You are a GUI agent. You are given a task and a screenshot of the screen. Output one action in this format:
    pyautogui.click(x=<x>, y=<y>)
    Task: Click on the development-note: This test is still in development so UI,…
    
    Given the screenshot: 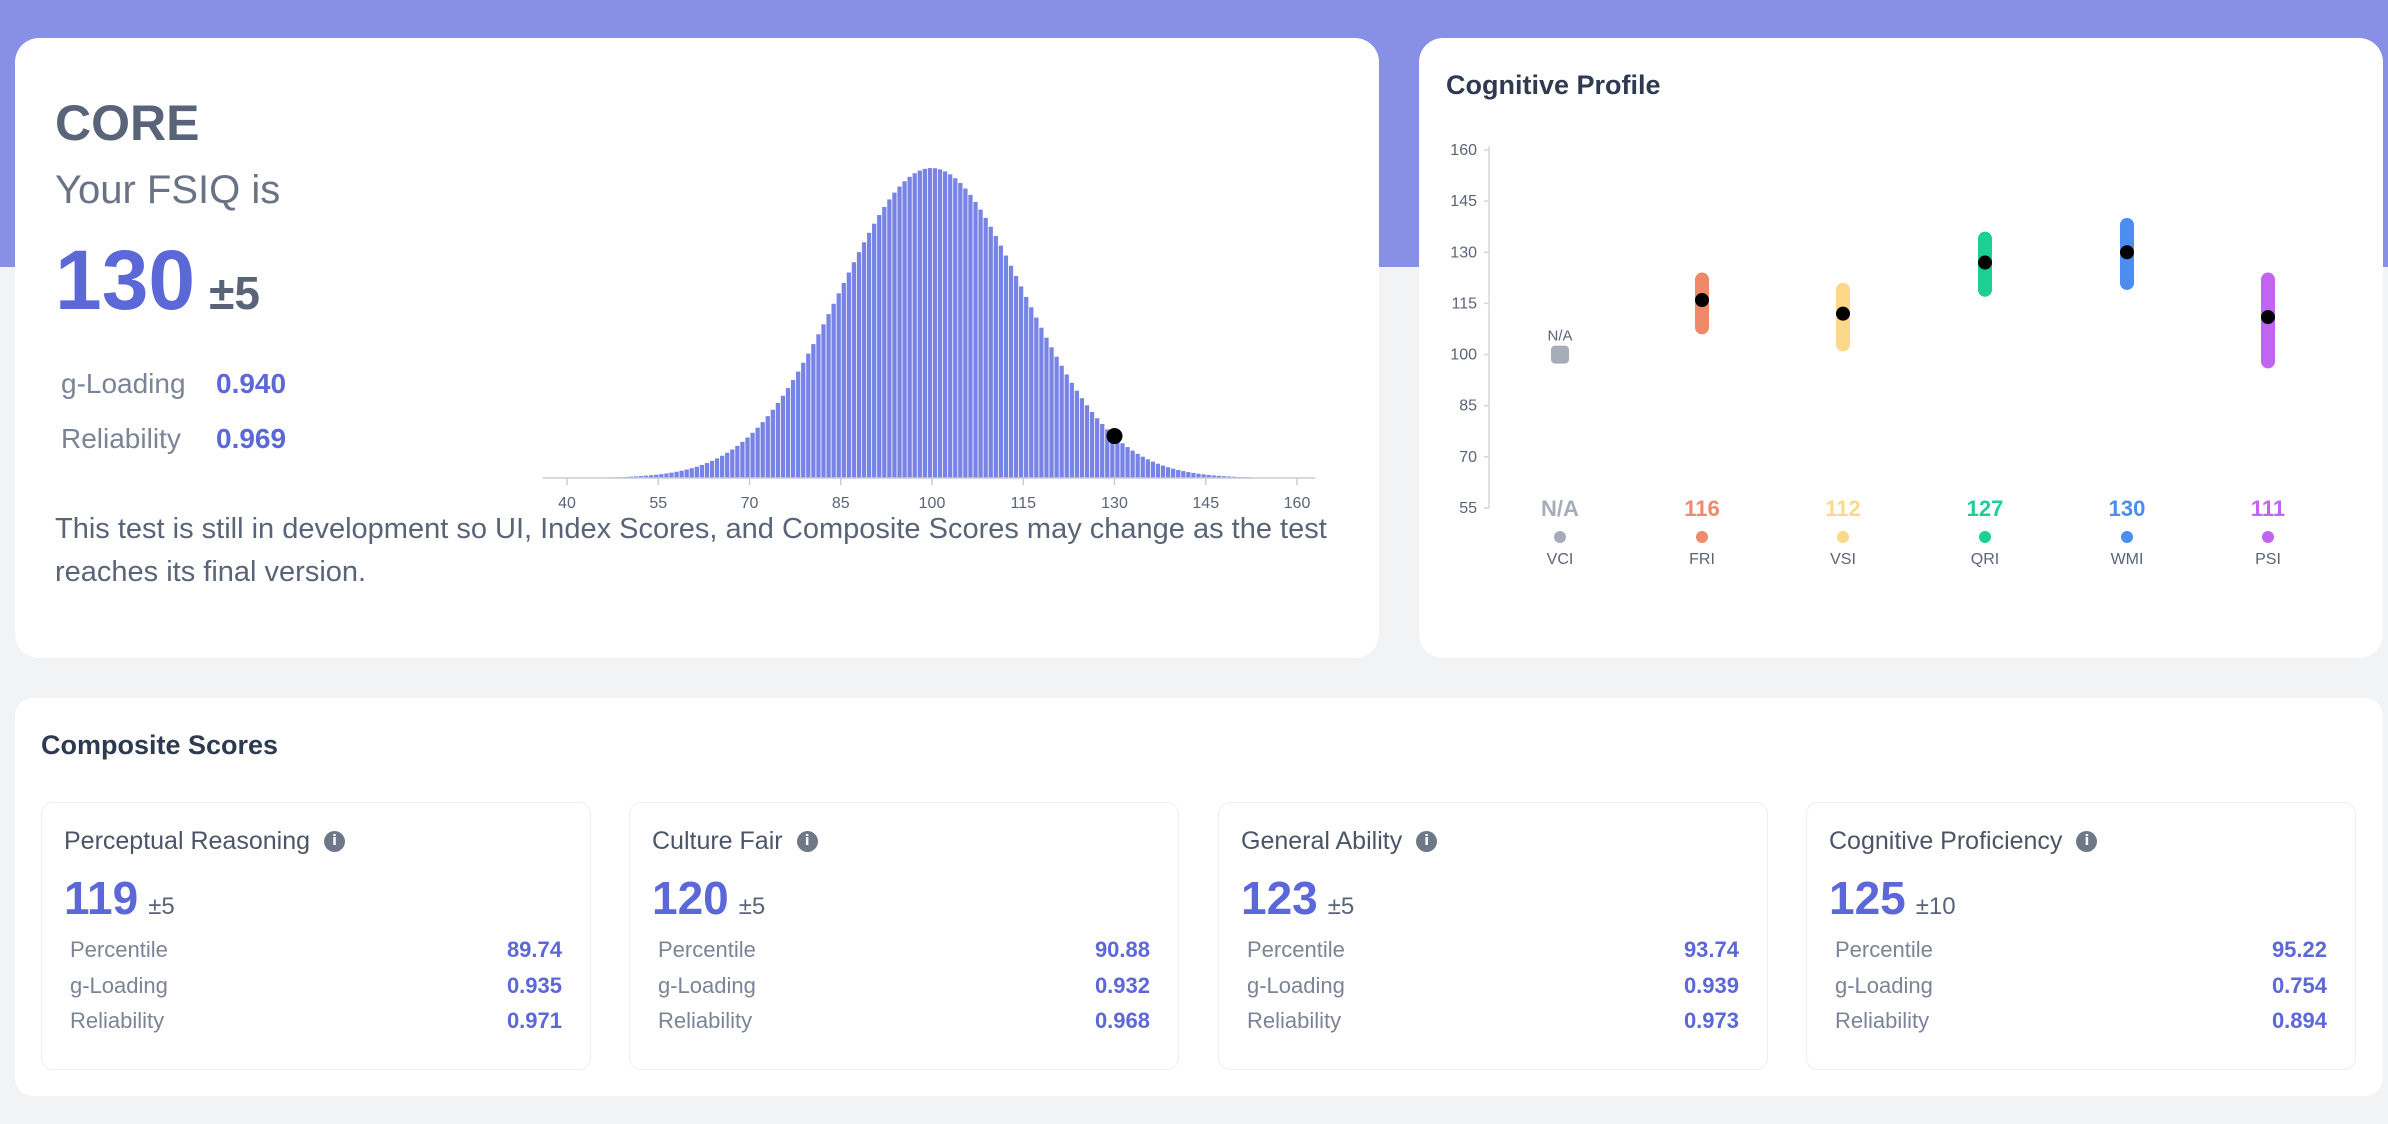 What is the action you would take?
    pyautogui.click(x=691, y=550)
    